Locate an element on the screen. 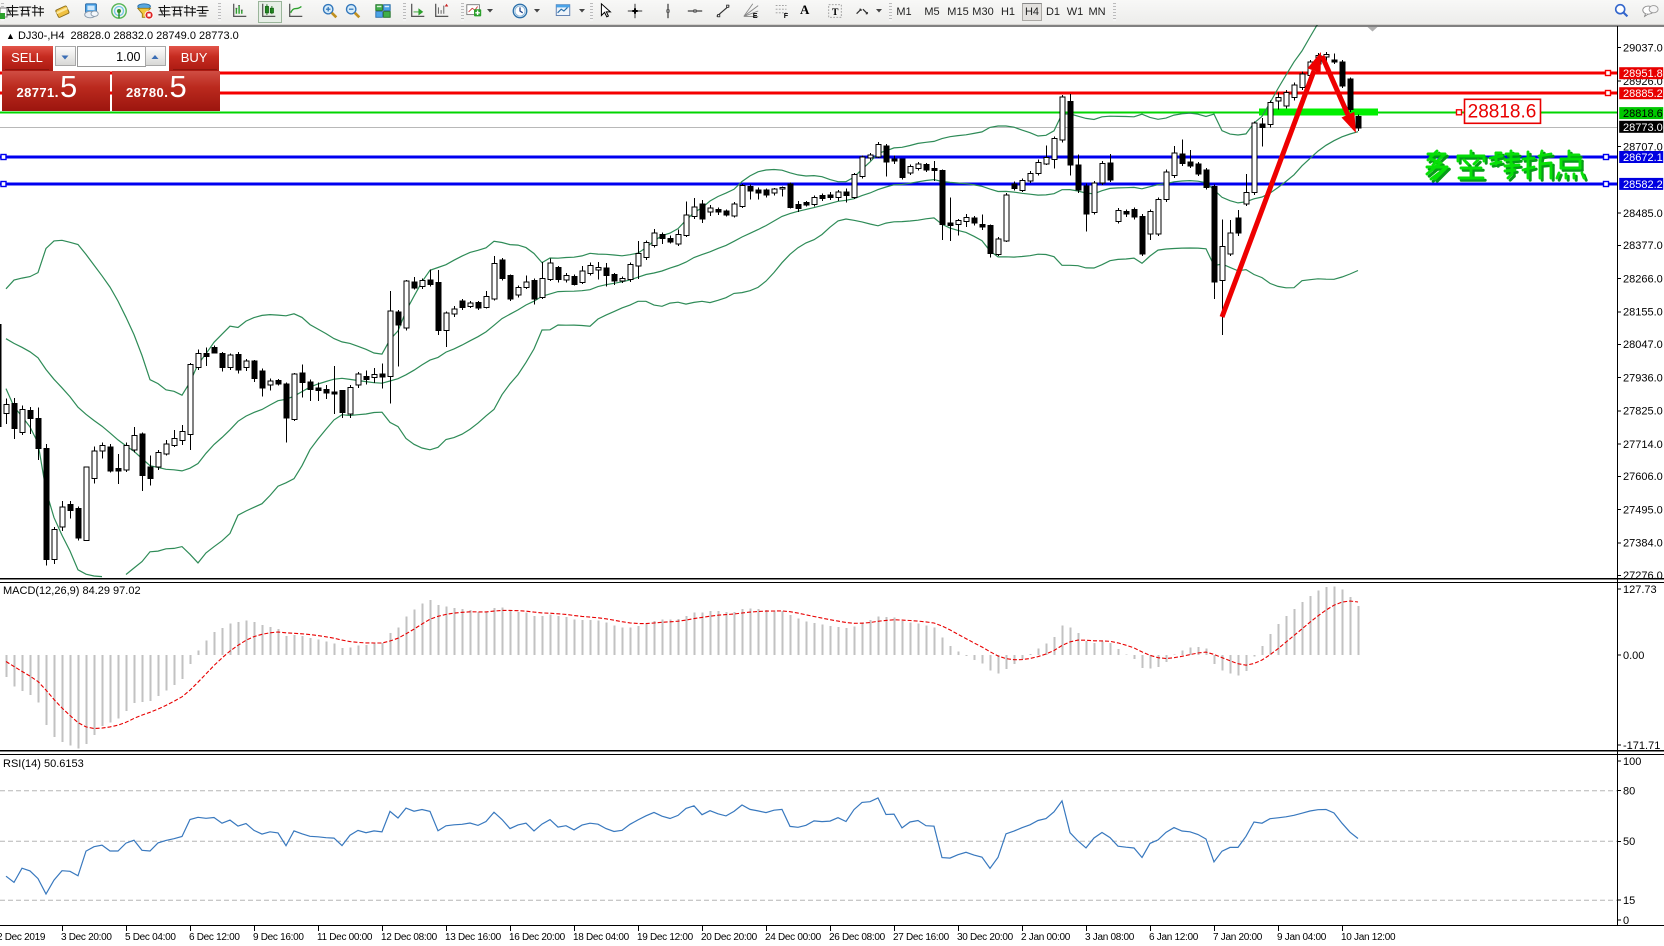 The image size is (1664, 946). svg-text: E is located at coordinates (755, 15).